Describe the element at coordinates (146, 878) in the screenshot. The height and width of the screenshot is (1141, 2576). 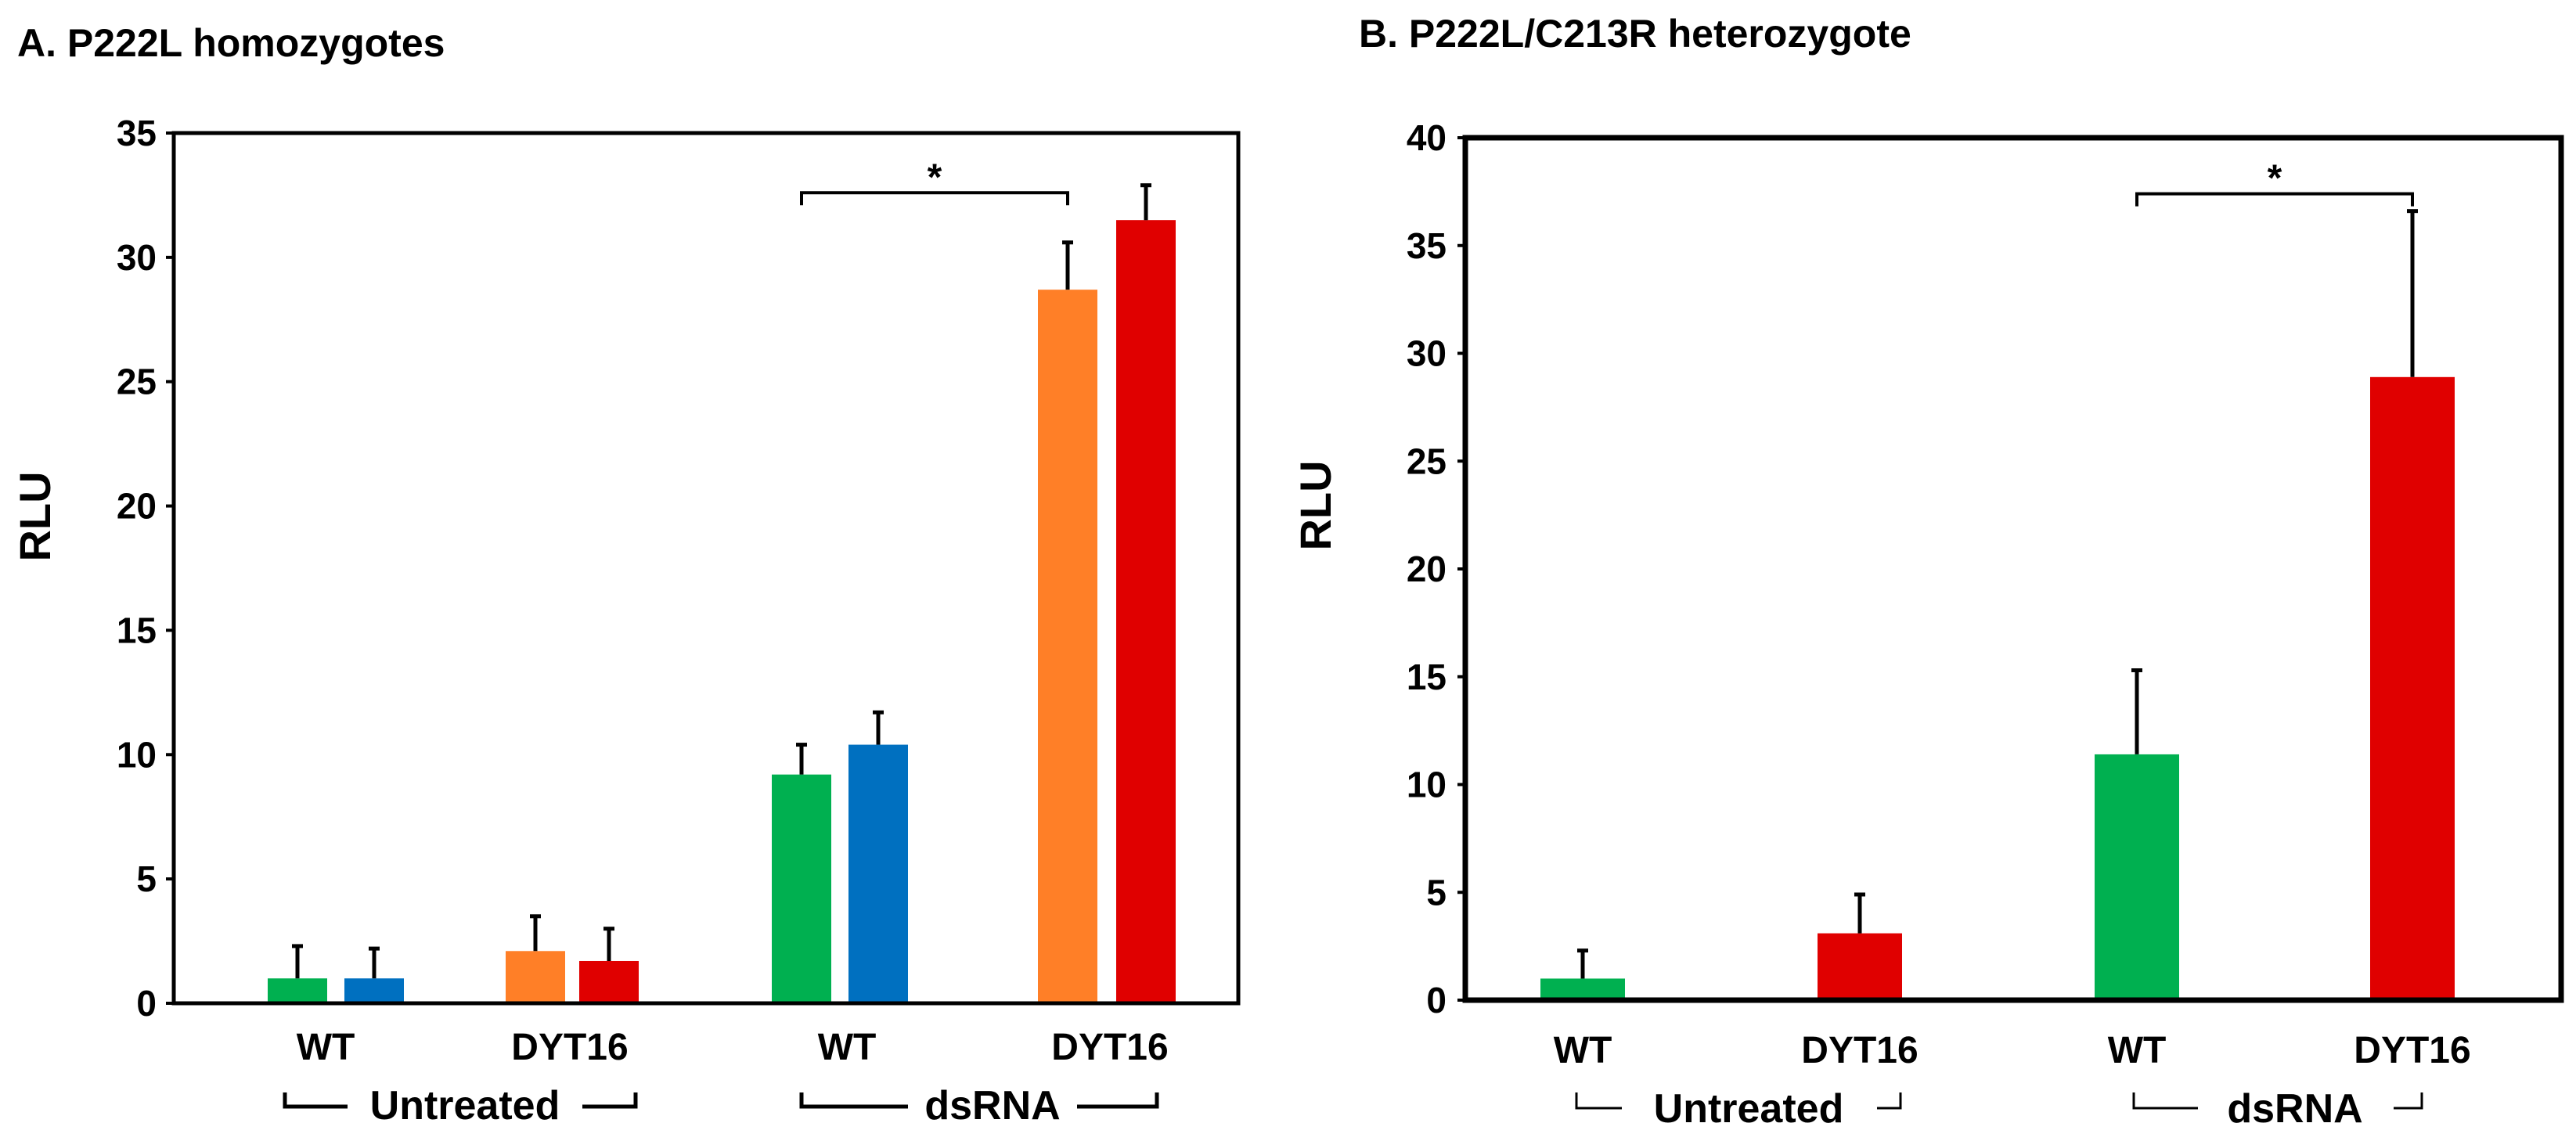
I see `panel-a-y-tick-label: 5` at that location.